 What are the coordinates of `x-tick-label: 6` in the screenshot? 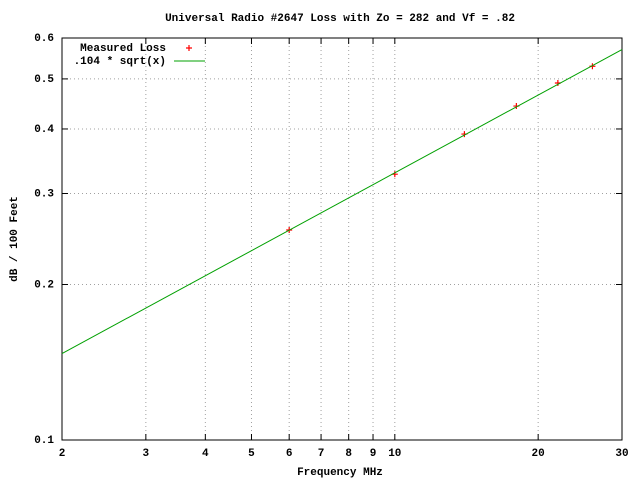 It's located at (289, 454).